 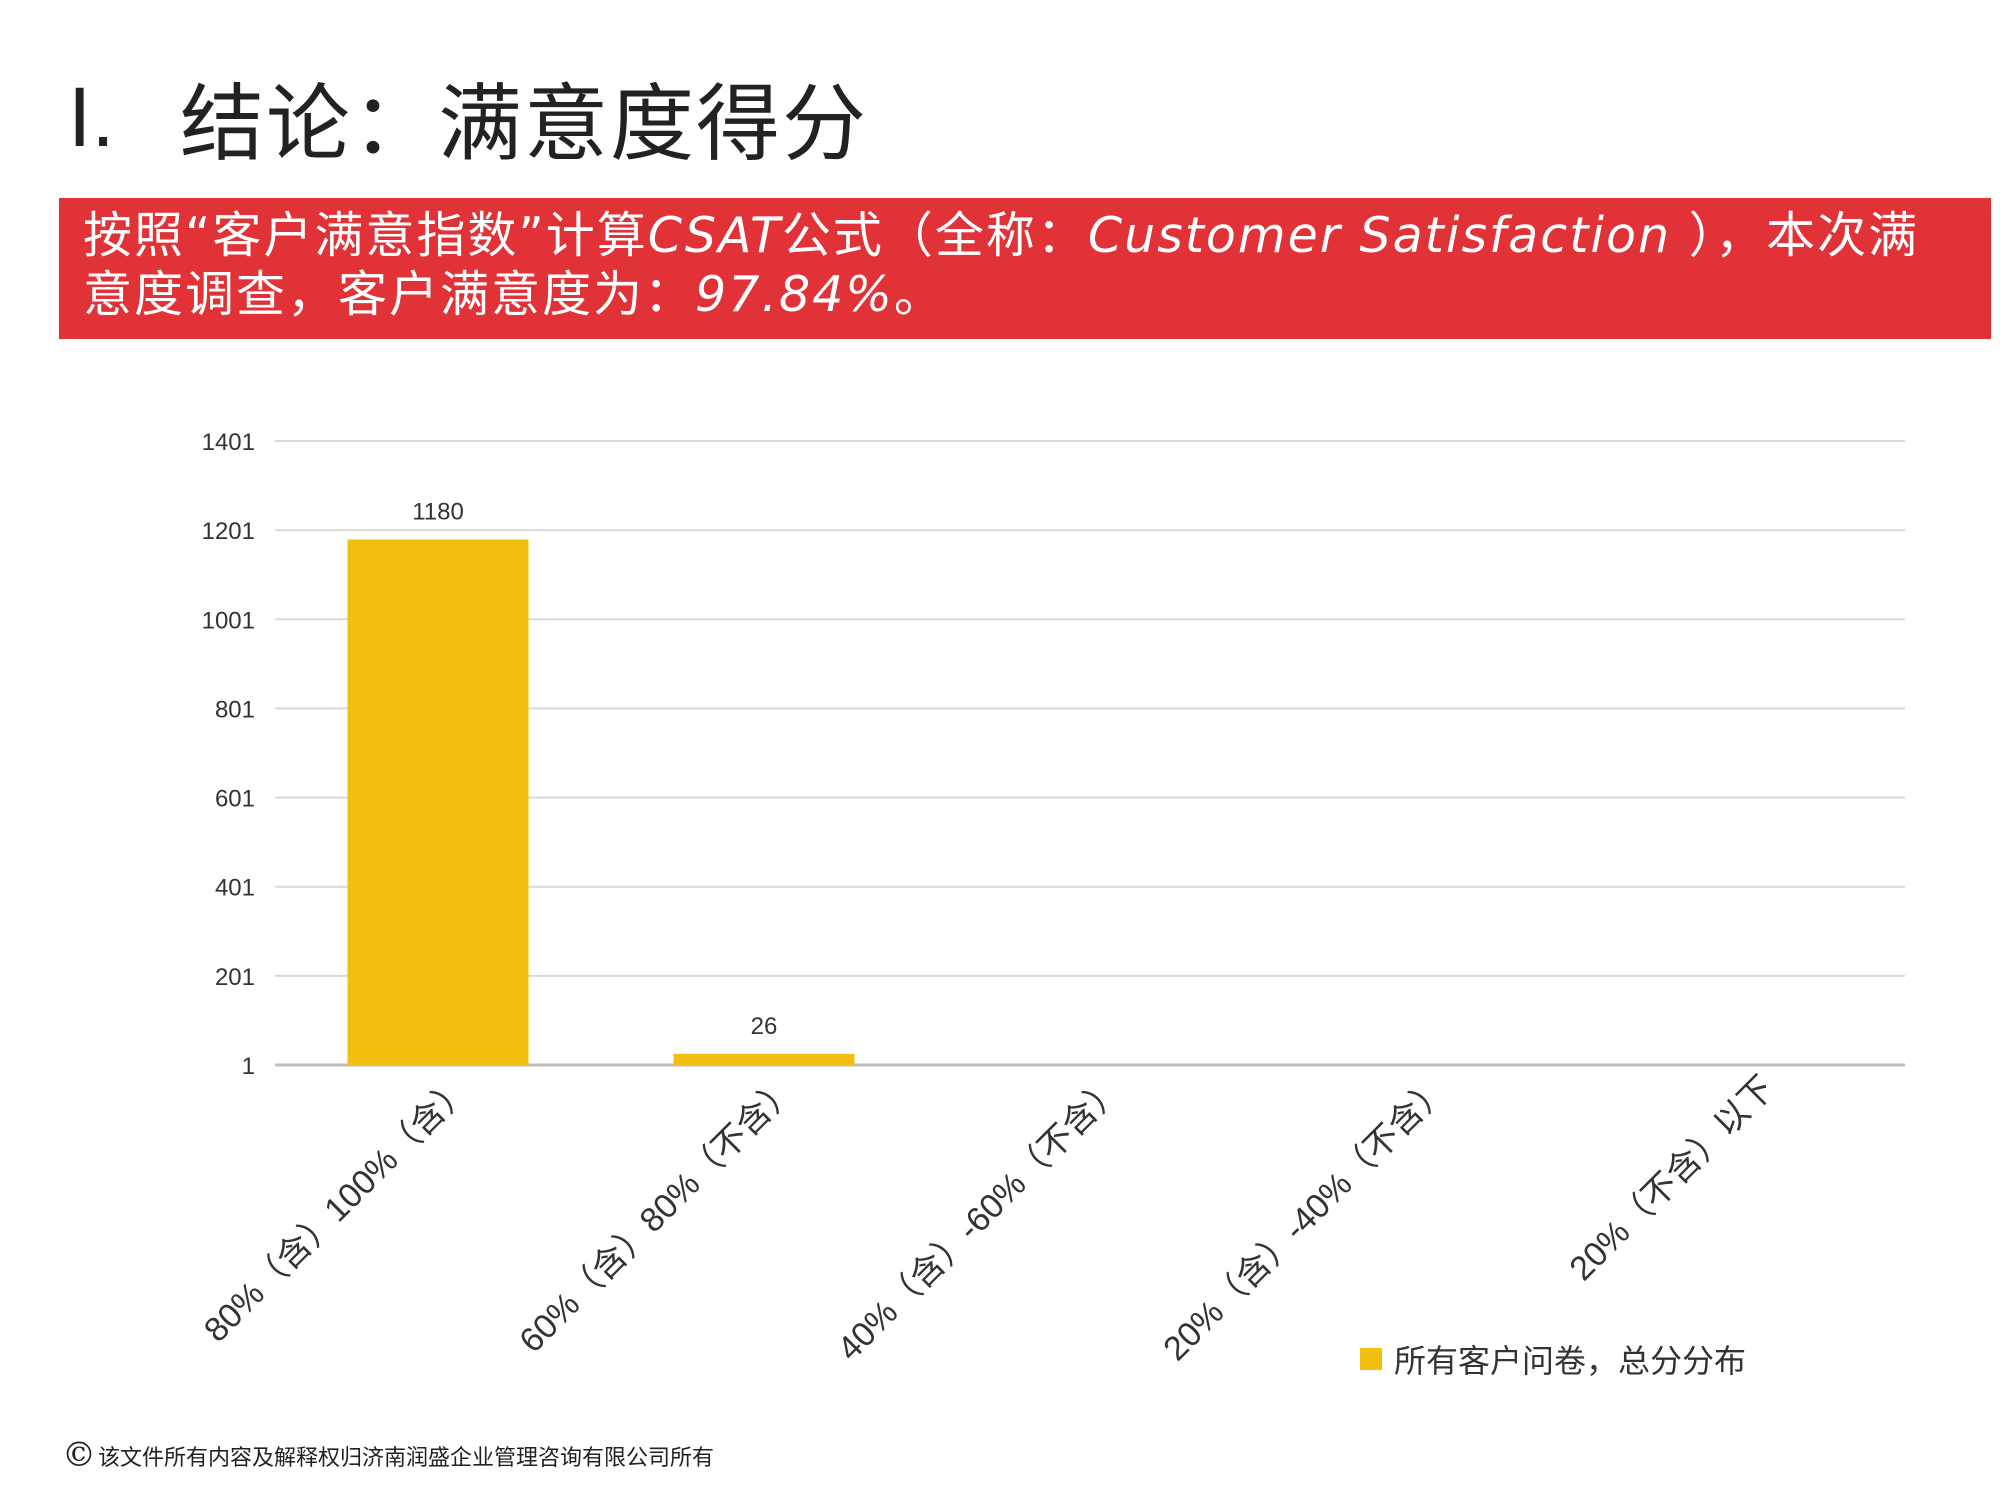 What do you see at coordinates (91, 116) in the screenshot?
I see `slide-number: I.` at bounding box center [91, 116].